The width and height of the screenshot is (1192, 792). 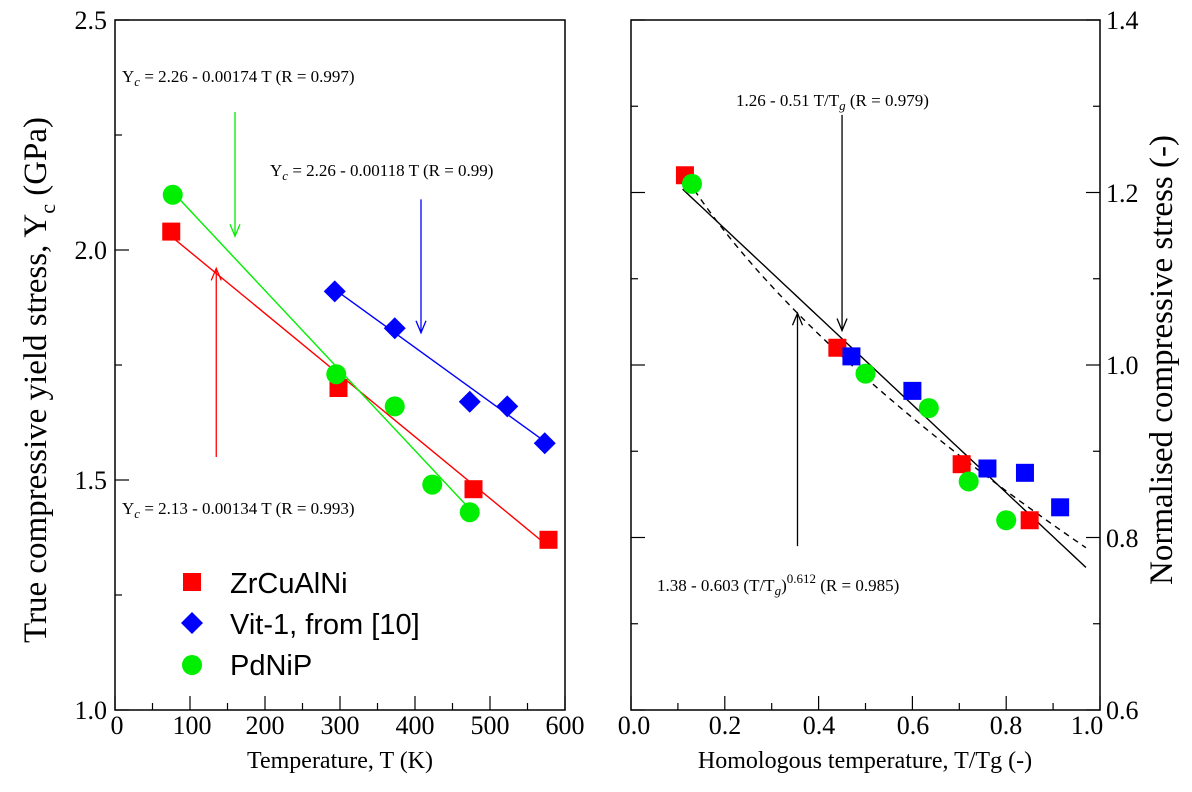 I want to click on eq-pdnip: Yc = 2.26 - 0.00174 T (R = 0.997), so click(x=238, y=78).